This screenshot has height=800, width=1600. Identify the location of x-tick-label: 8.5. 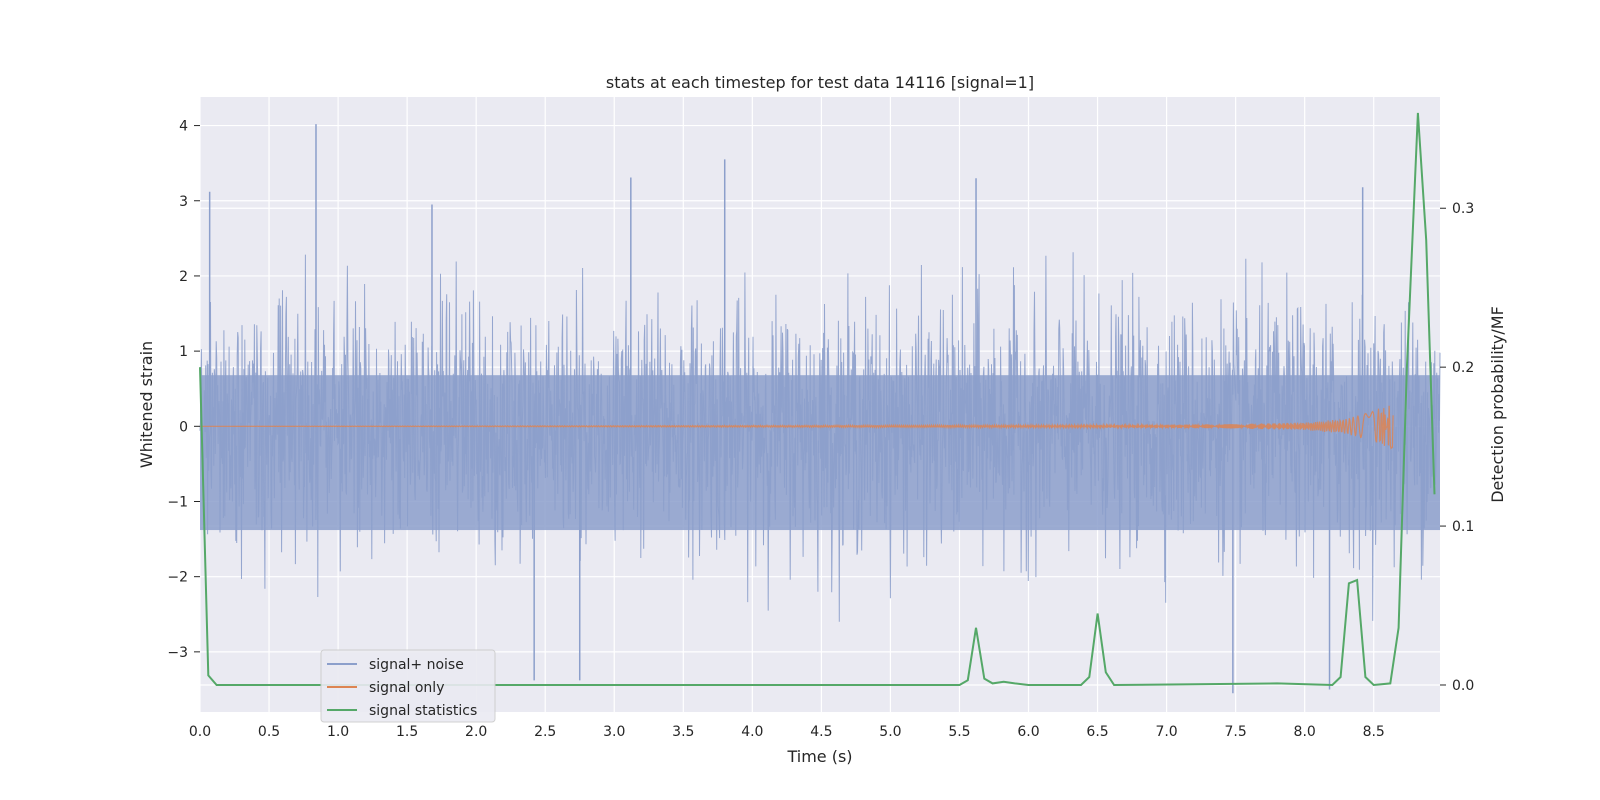
(1374, 732).